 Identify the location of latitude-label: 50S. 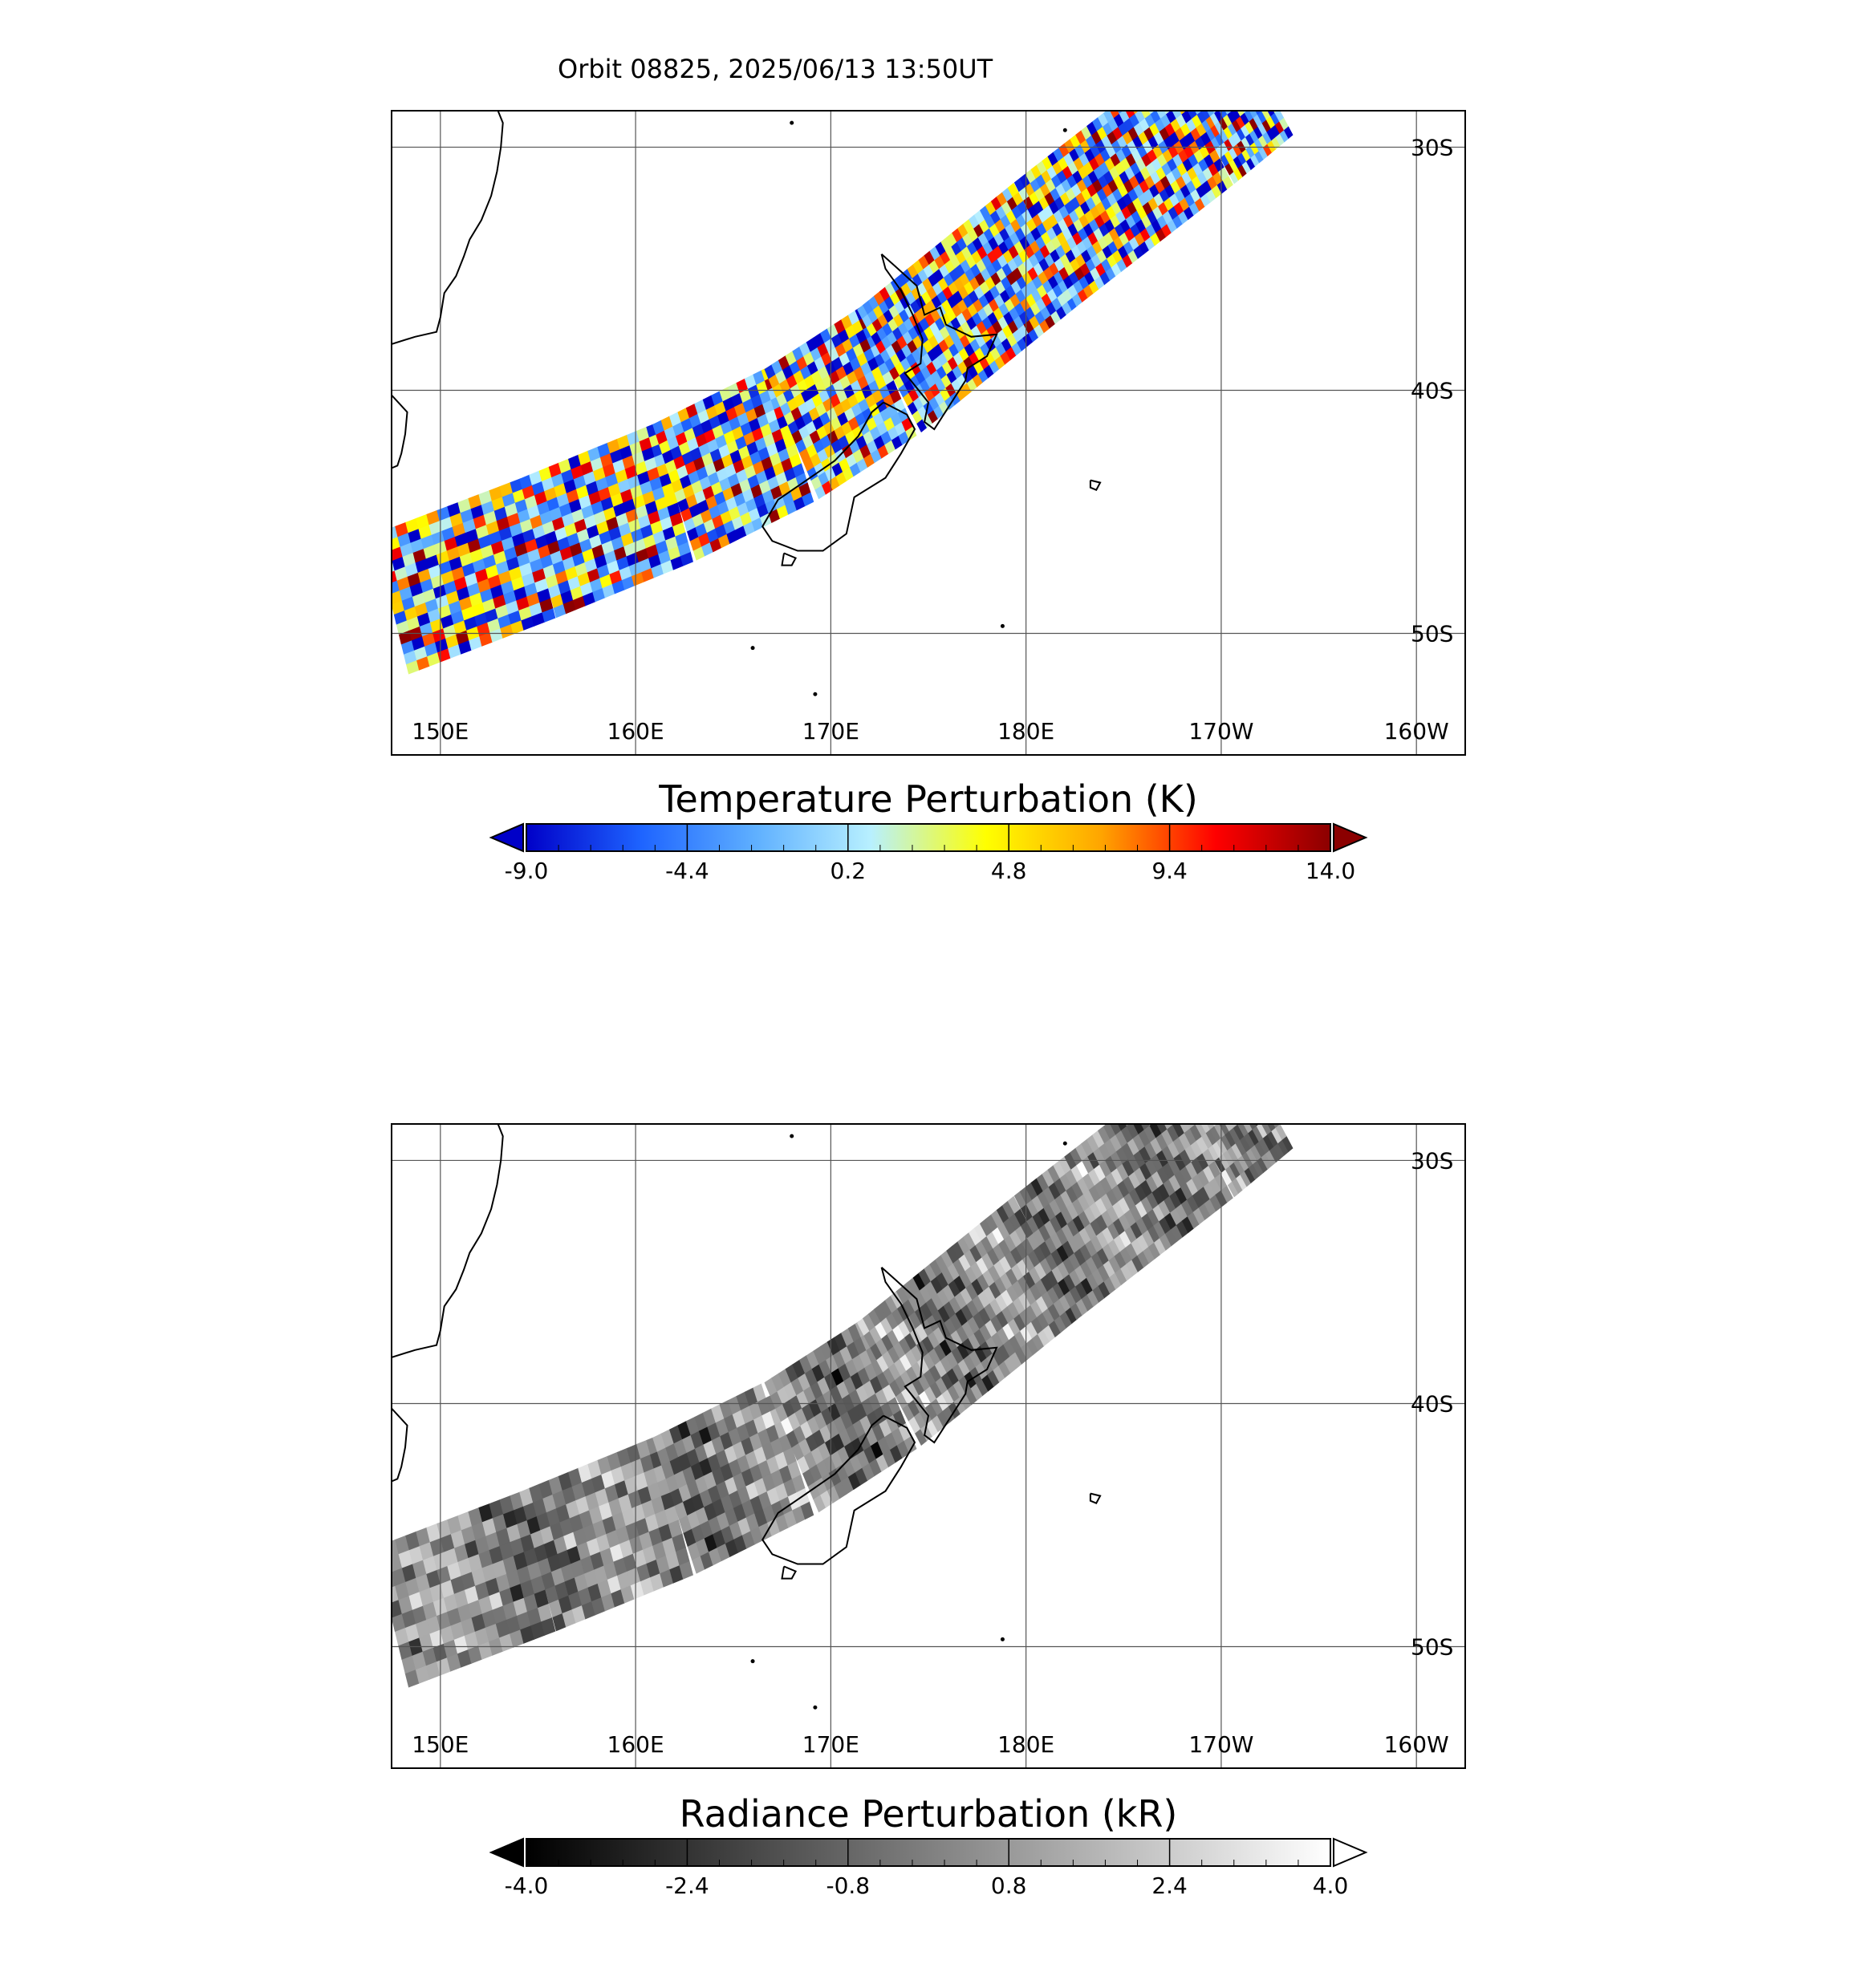
(1432, 1646).